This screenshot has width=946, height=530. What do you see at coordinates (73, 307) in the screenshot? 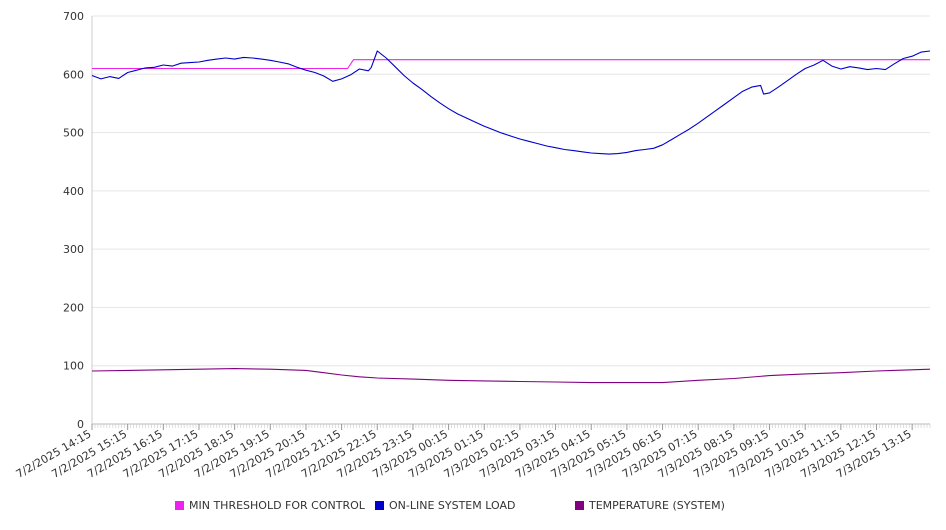
I see `y-tick-label-200: 200` at bounding box center [73, 307].